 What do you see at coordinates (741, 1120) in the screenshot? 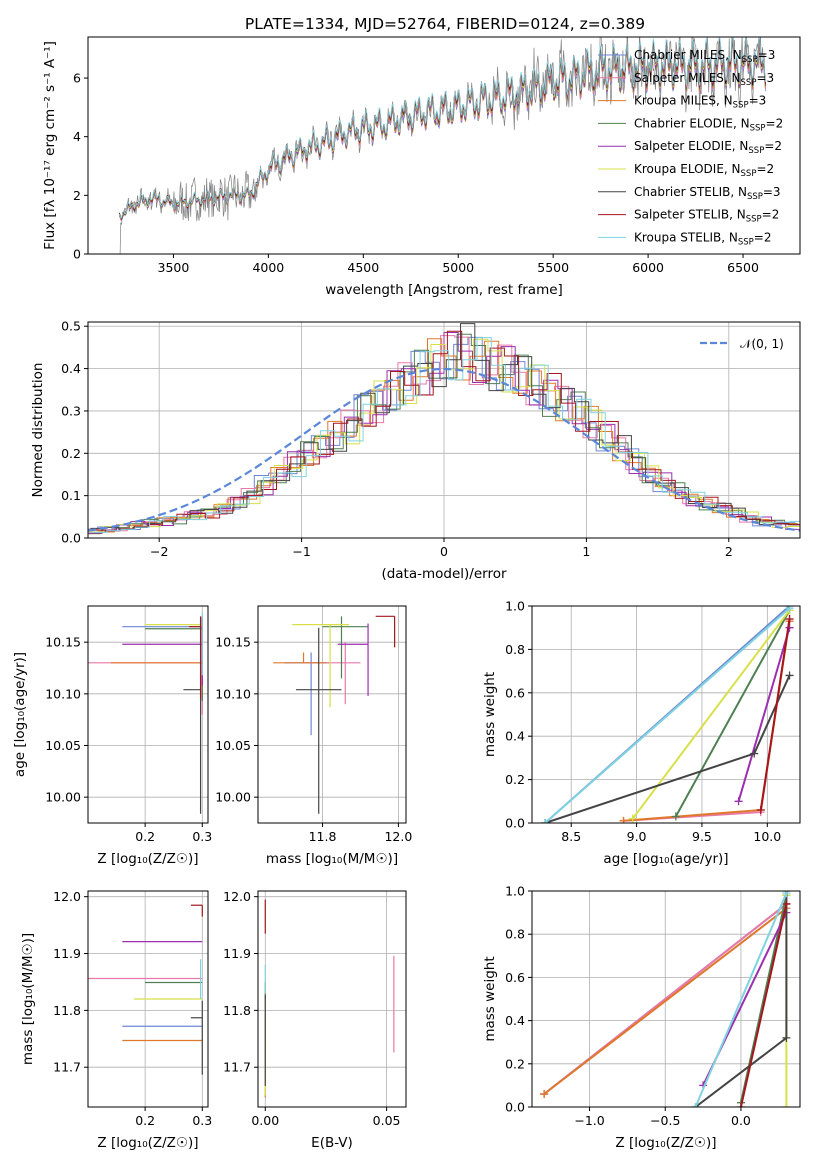
I see `mass_weight_vs_Z-xtick-label-2: 0.0` at bounding box center [741, 1120].